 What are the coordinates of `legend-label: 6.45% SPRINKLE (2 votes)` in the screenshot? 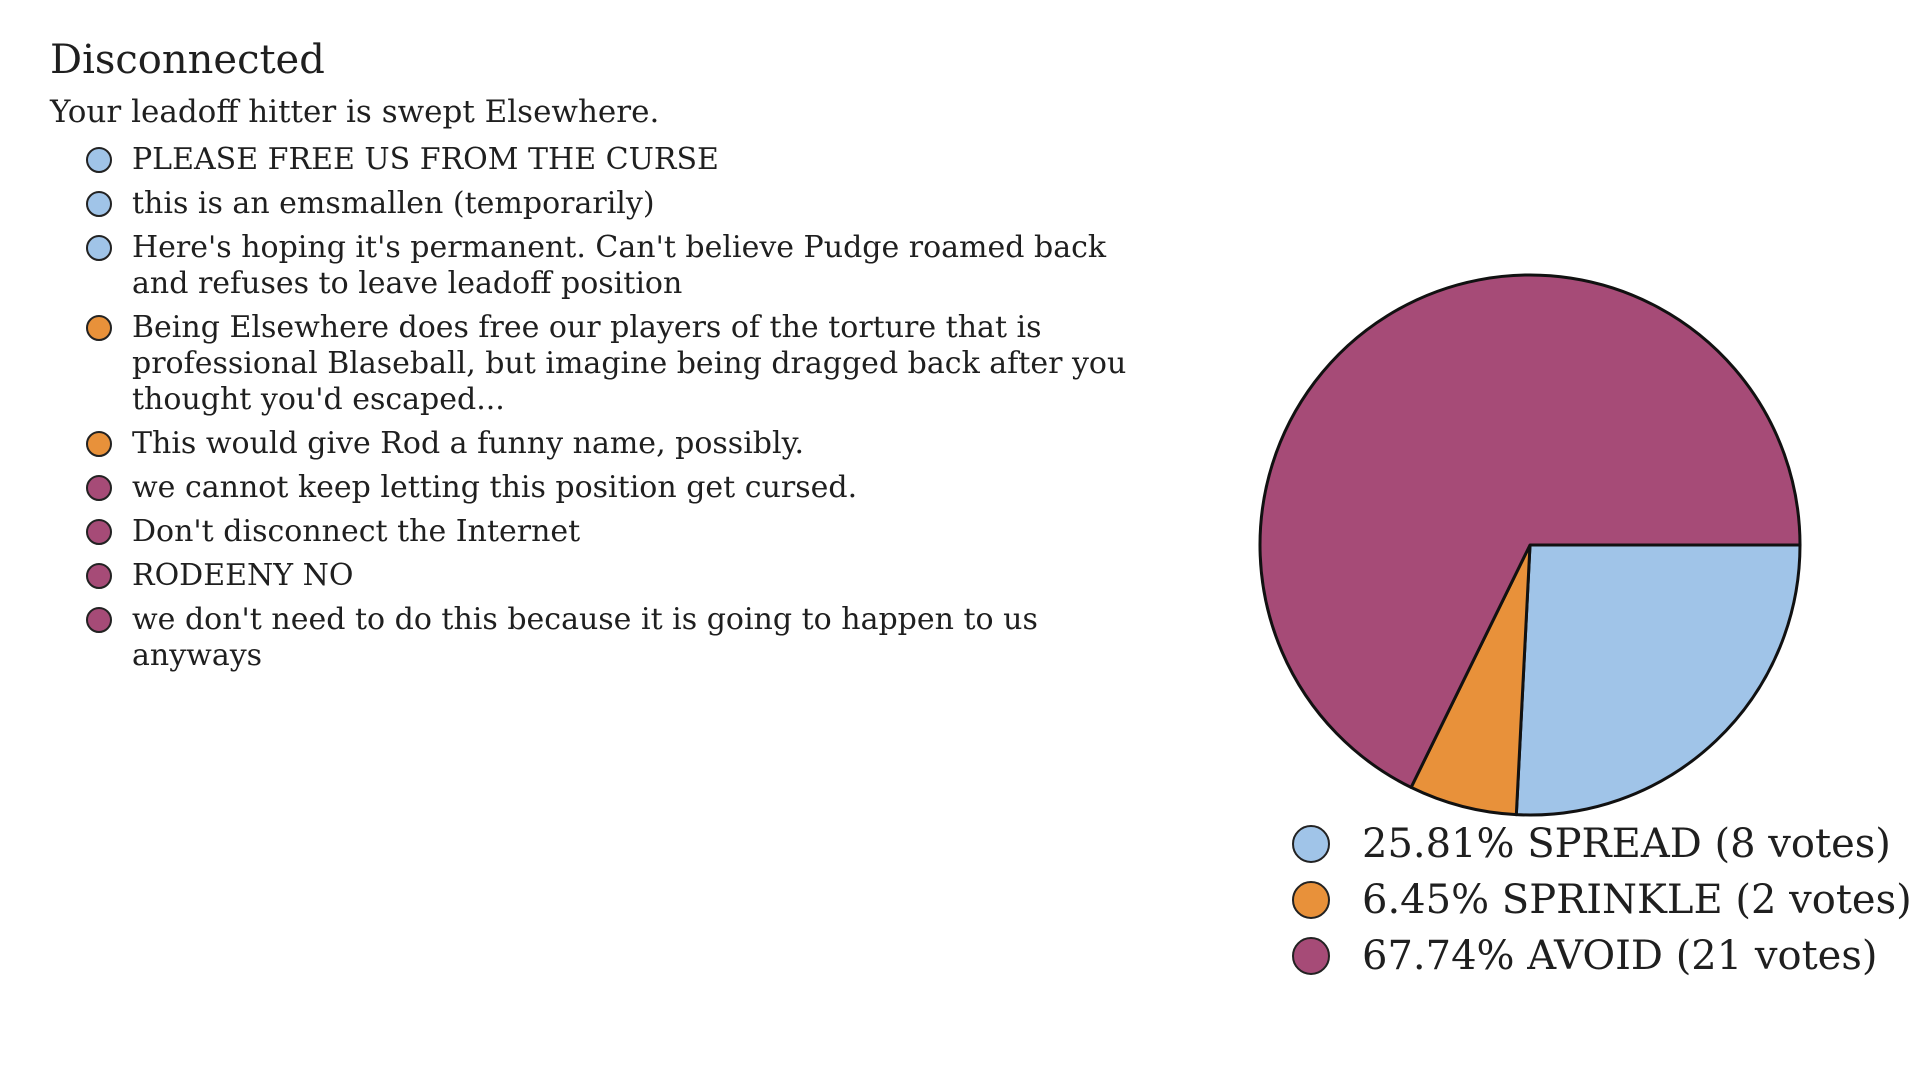 It's located at (1637, 900).